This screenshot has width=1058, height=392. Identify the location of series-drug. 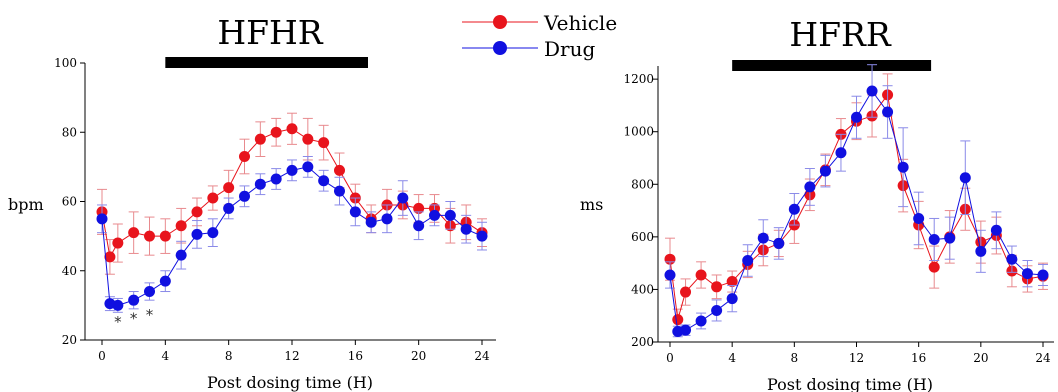
(292, 234).